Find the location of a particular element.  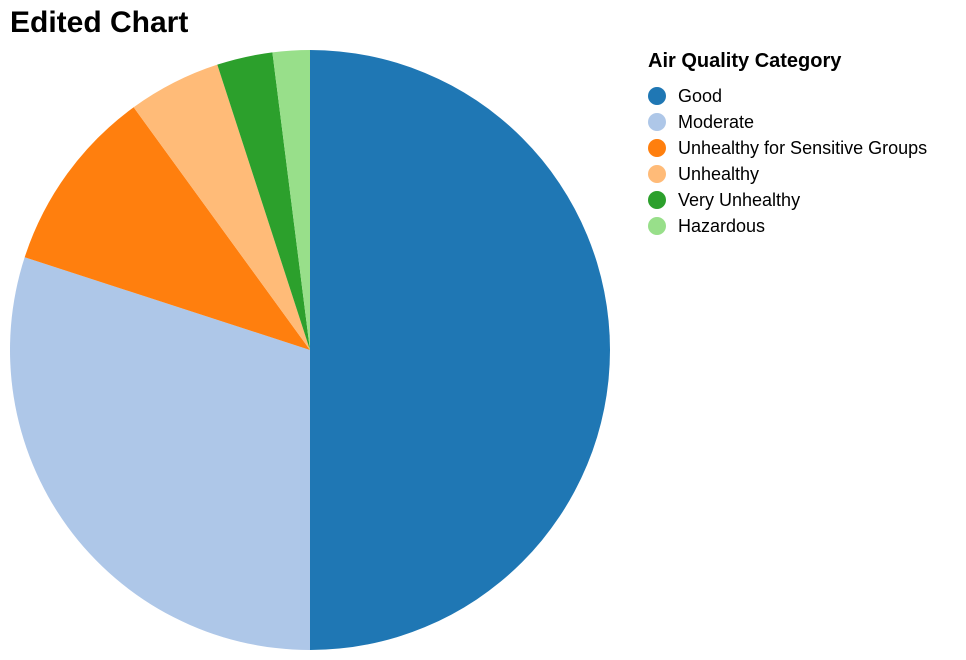

legend-item-very-unhealthy: Very Unhealthy is located at coordinates (787, 200).